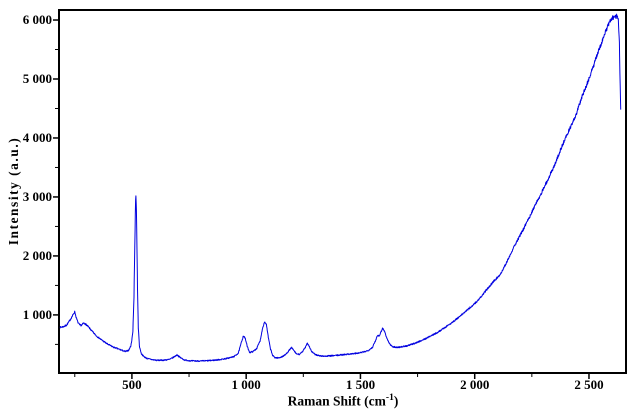 The width and height of the screenshot is (637, 418). I want to click on x-axis-title-superscript: -1, so click(389, 398).